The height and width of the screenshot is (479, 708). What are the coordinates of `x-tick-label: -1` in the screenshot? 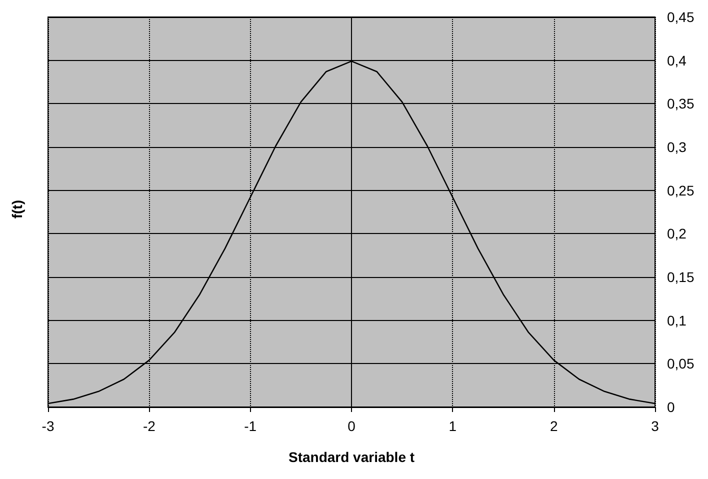 It's located at (250, 426).